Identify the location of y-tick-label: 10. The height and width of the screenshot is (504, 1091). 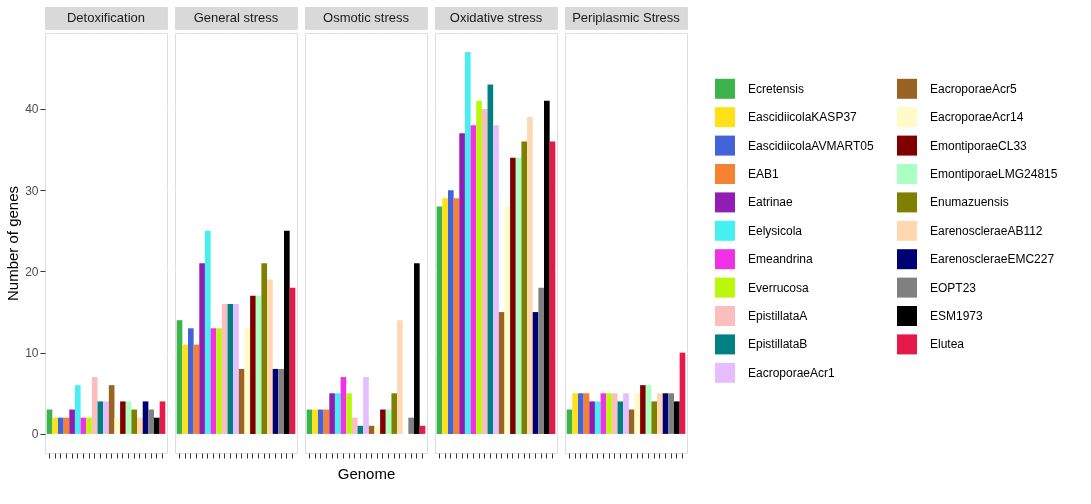
(32, 353).